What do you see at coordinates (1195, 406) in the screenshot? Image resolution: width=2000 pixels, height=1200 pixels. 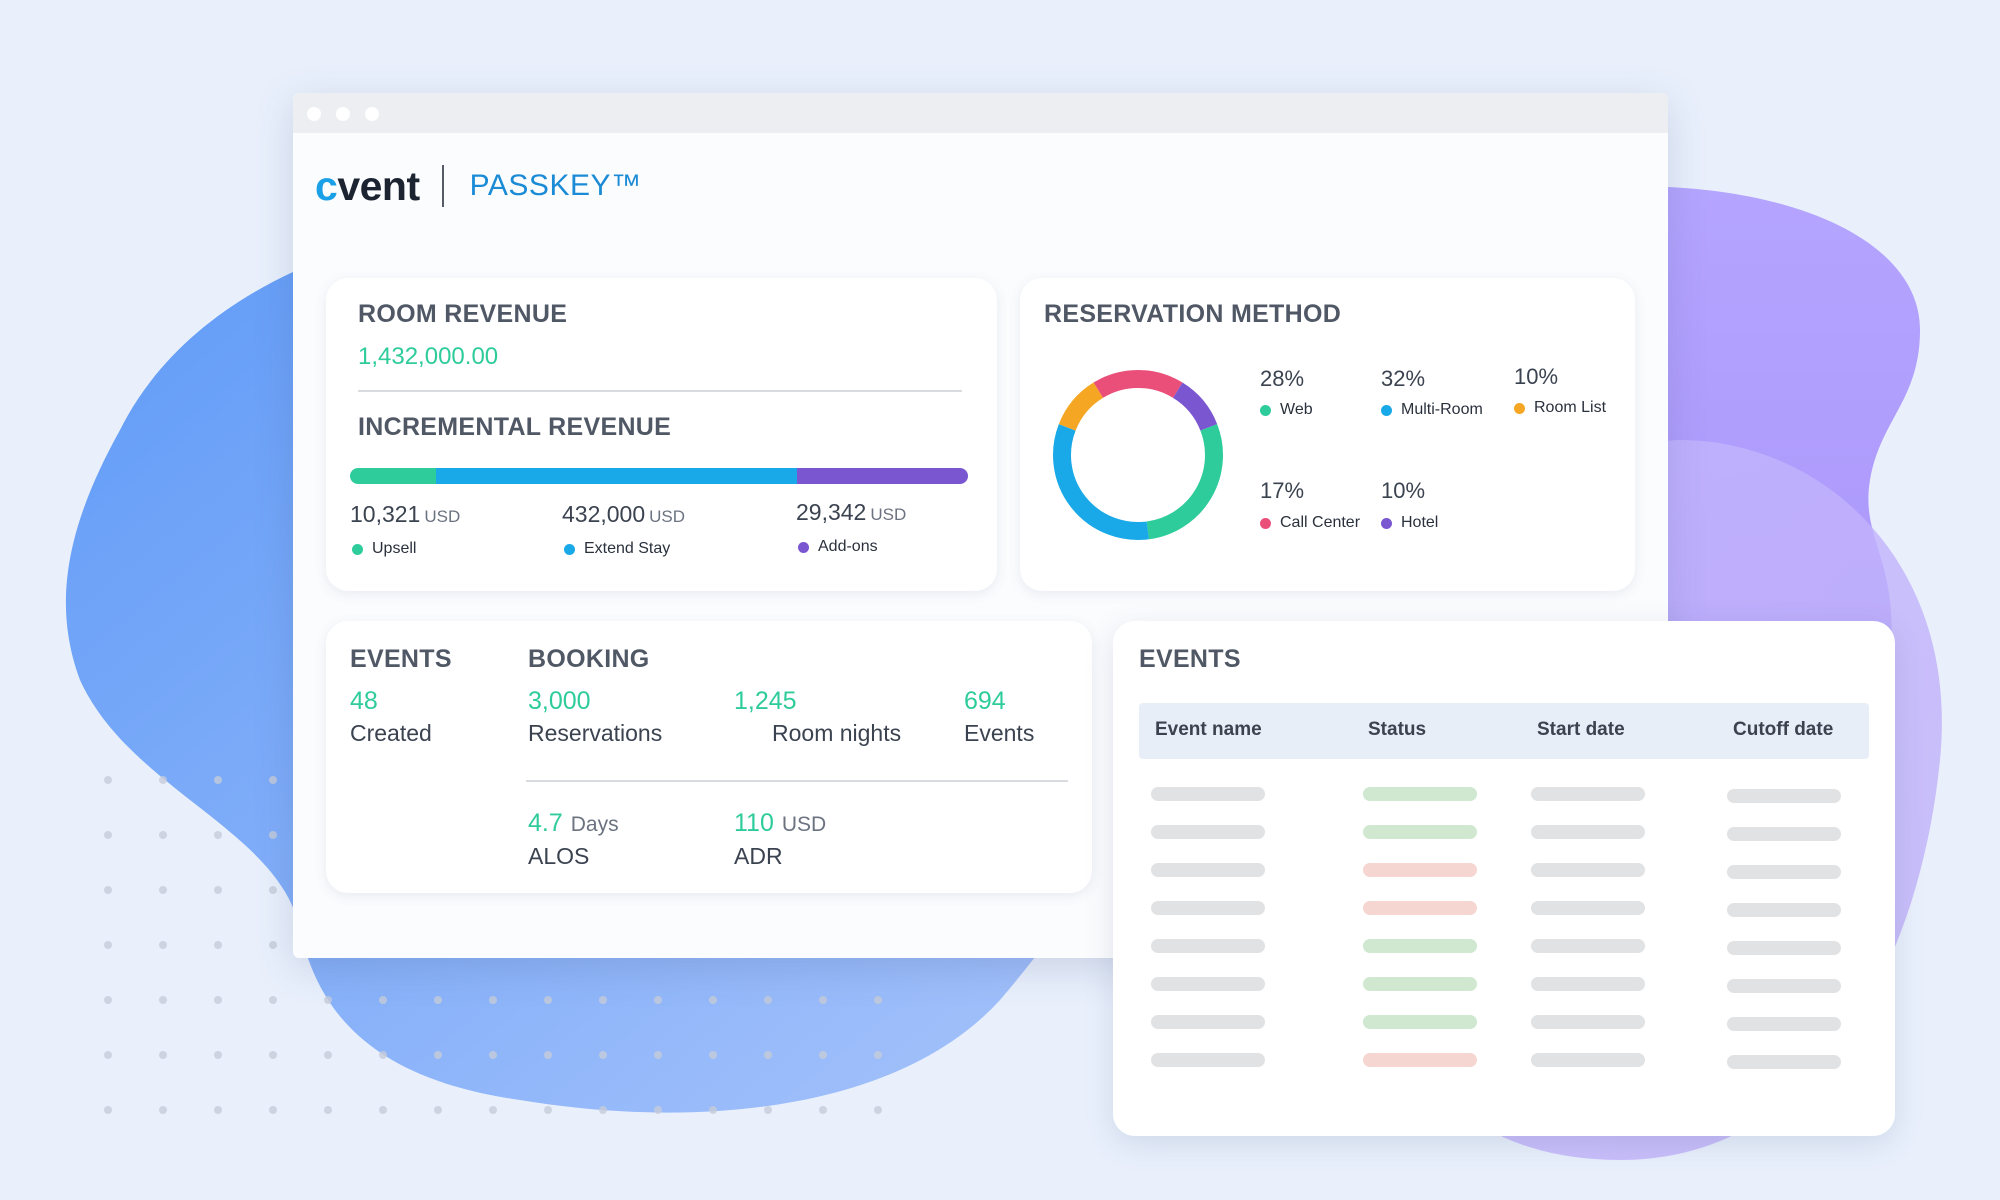 I see `donut-slice-hotel` at bounding box center [1195, 406].